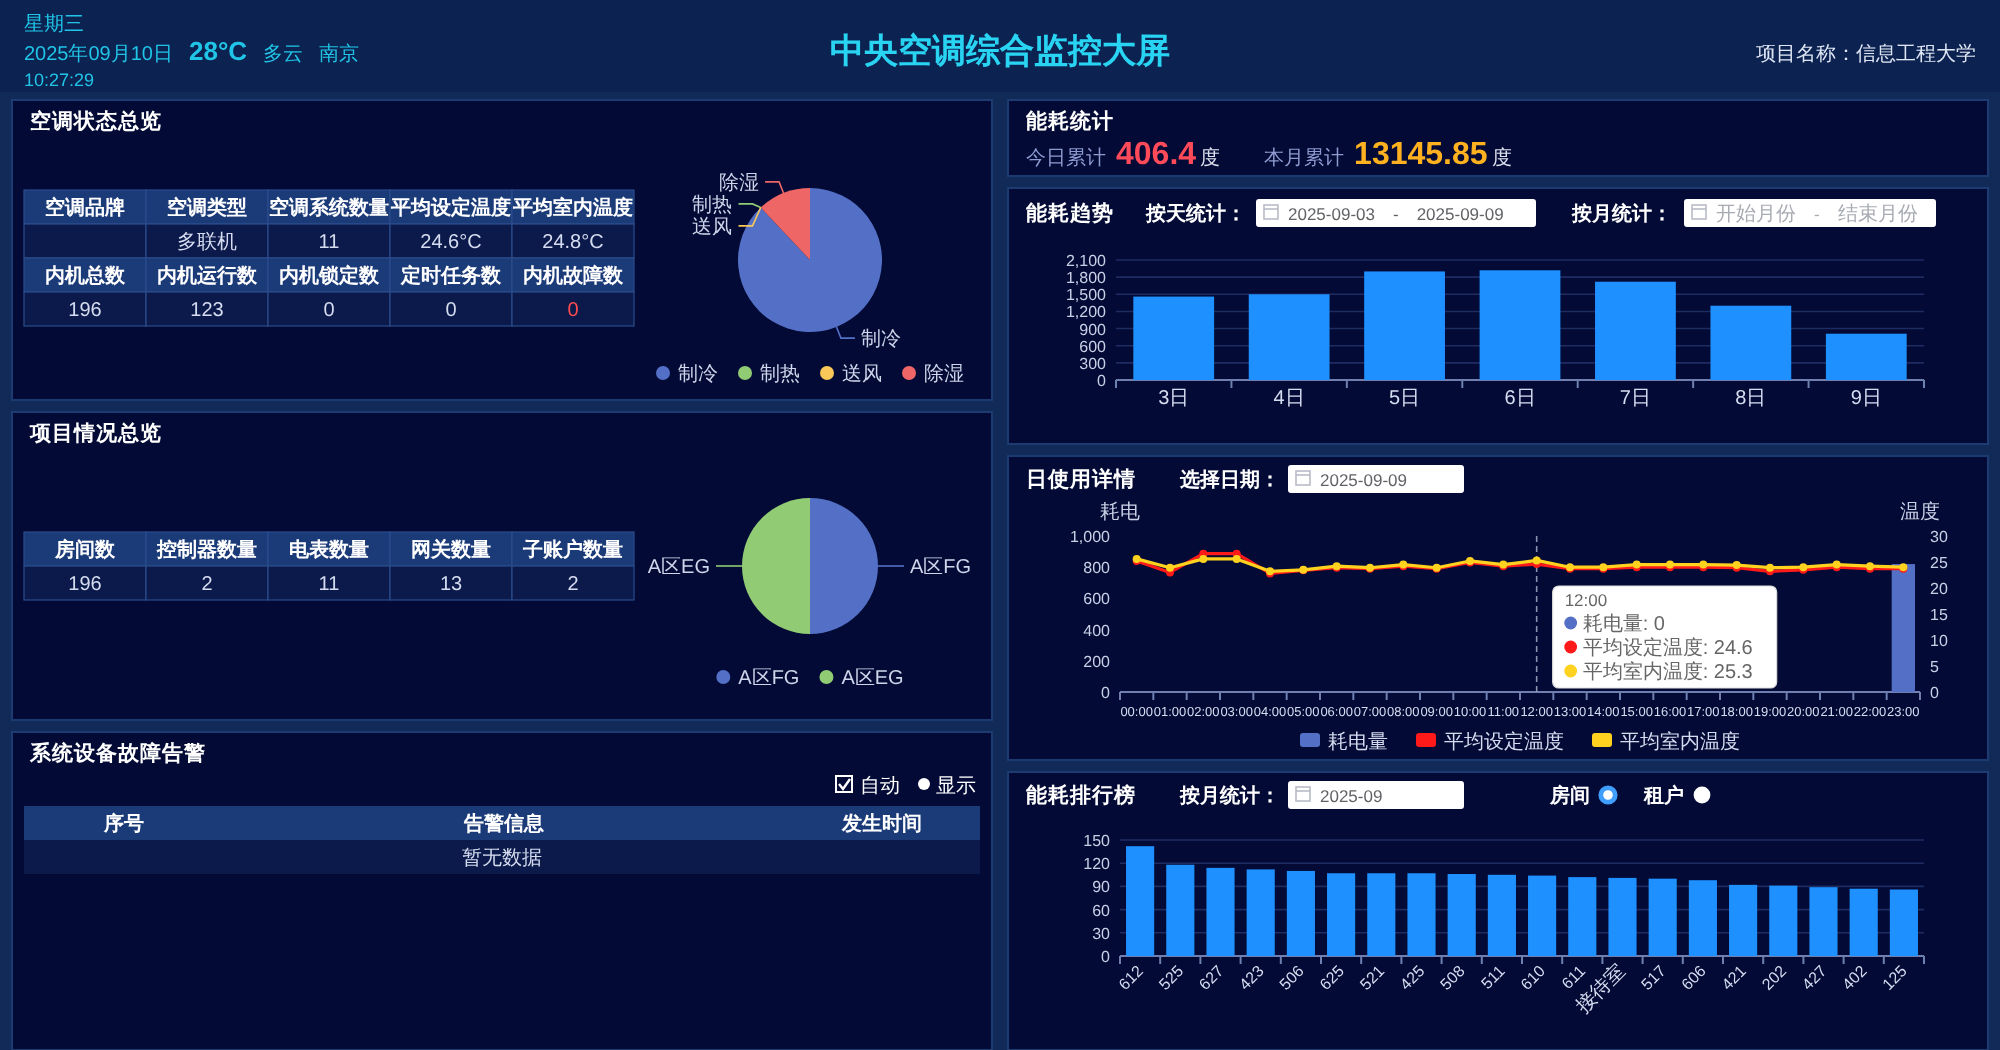  What do you see at coordinates (873, 679) in the screenshot?
I see `legend-label: A区EG` at bounding box center [873, 679].